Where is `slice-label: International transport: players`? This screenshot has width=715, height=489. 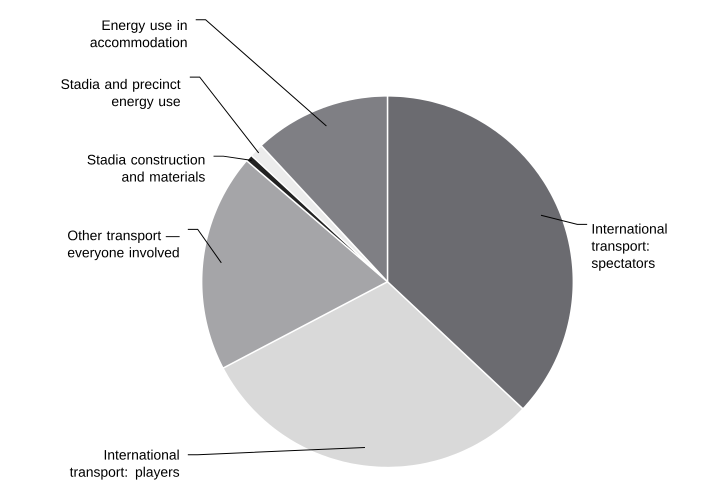 slice-label: International transport: players is located at coordinates (125, 464).